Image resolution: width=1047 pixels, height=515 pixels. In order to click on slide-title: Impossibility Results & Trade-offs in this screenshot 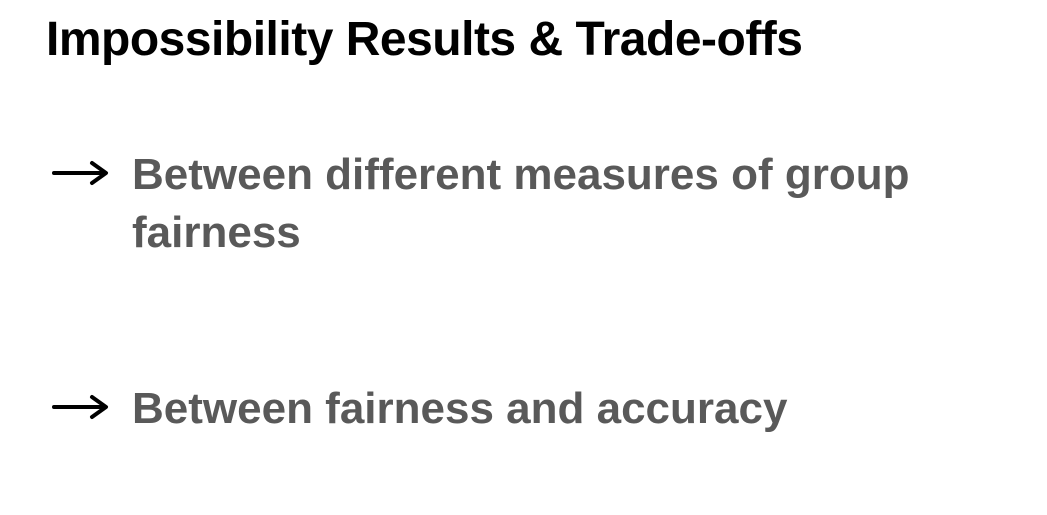, I will do `click(424, 39)`.